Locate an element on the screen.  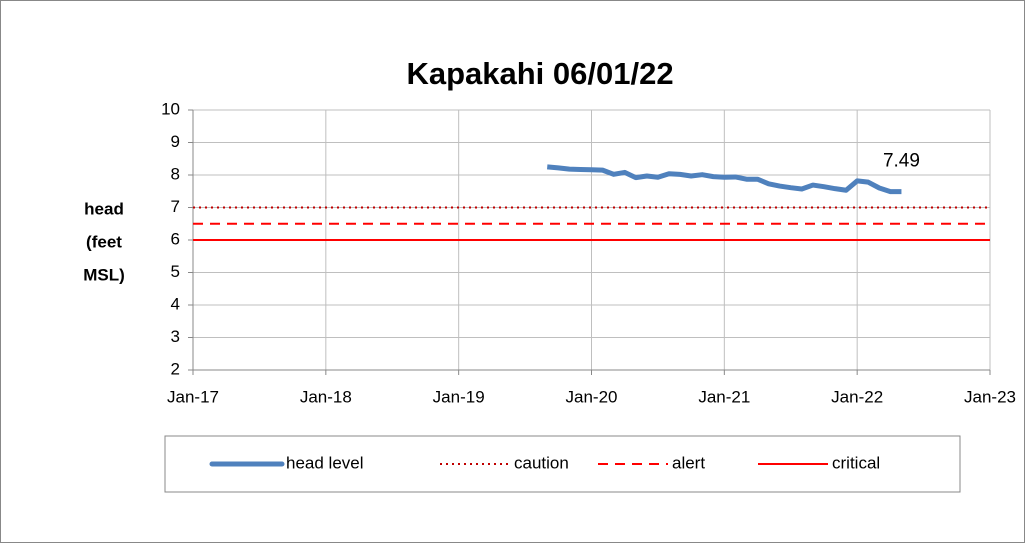
y-tick-label: 7 is located at coordinates (175, 206).